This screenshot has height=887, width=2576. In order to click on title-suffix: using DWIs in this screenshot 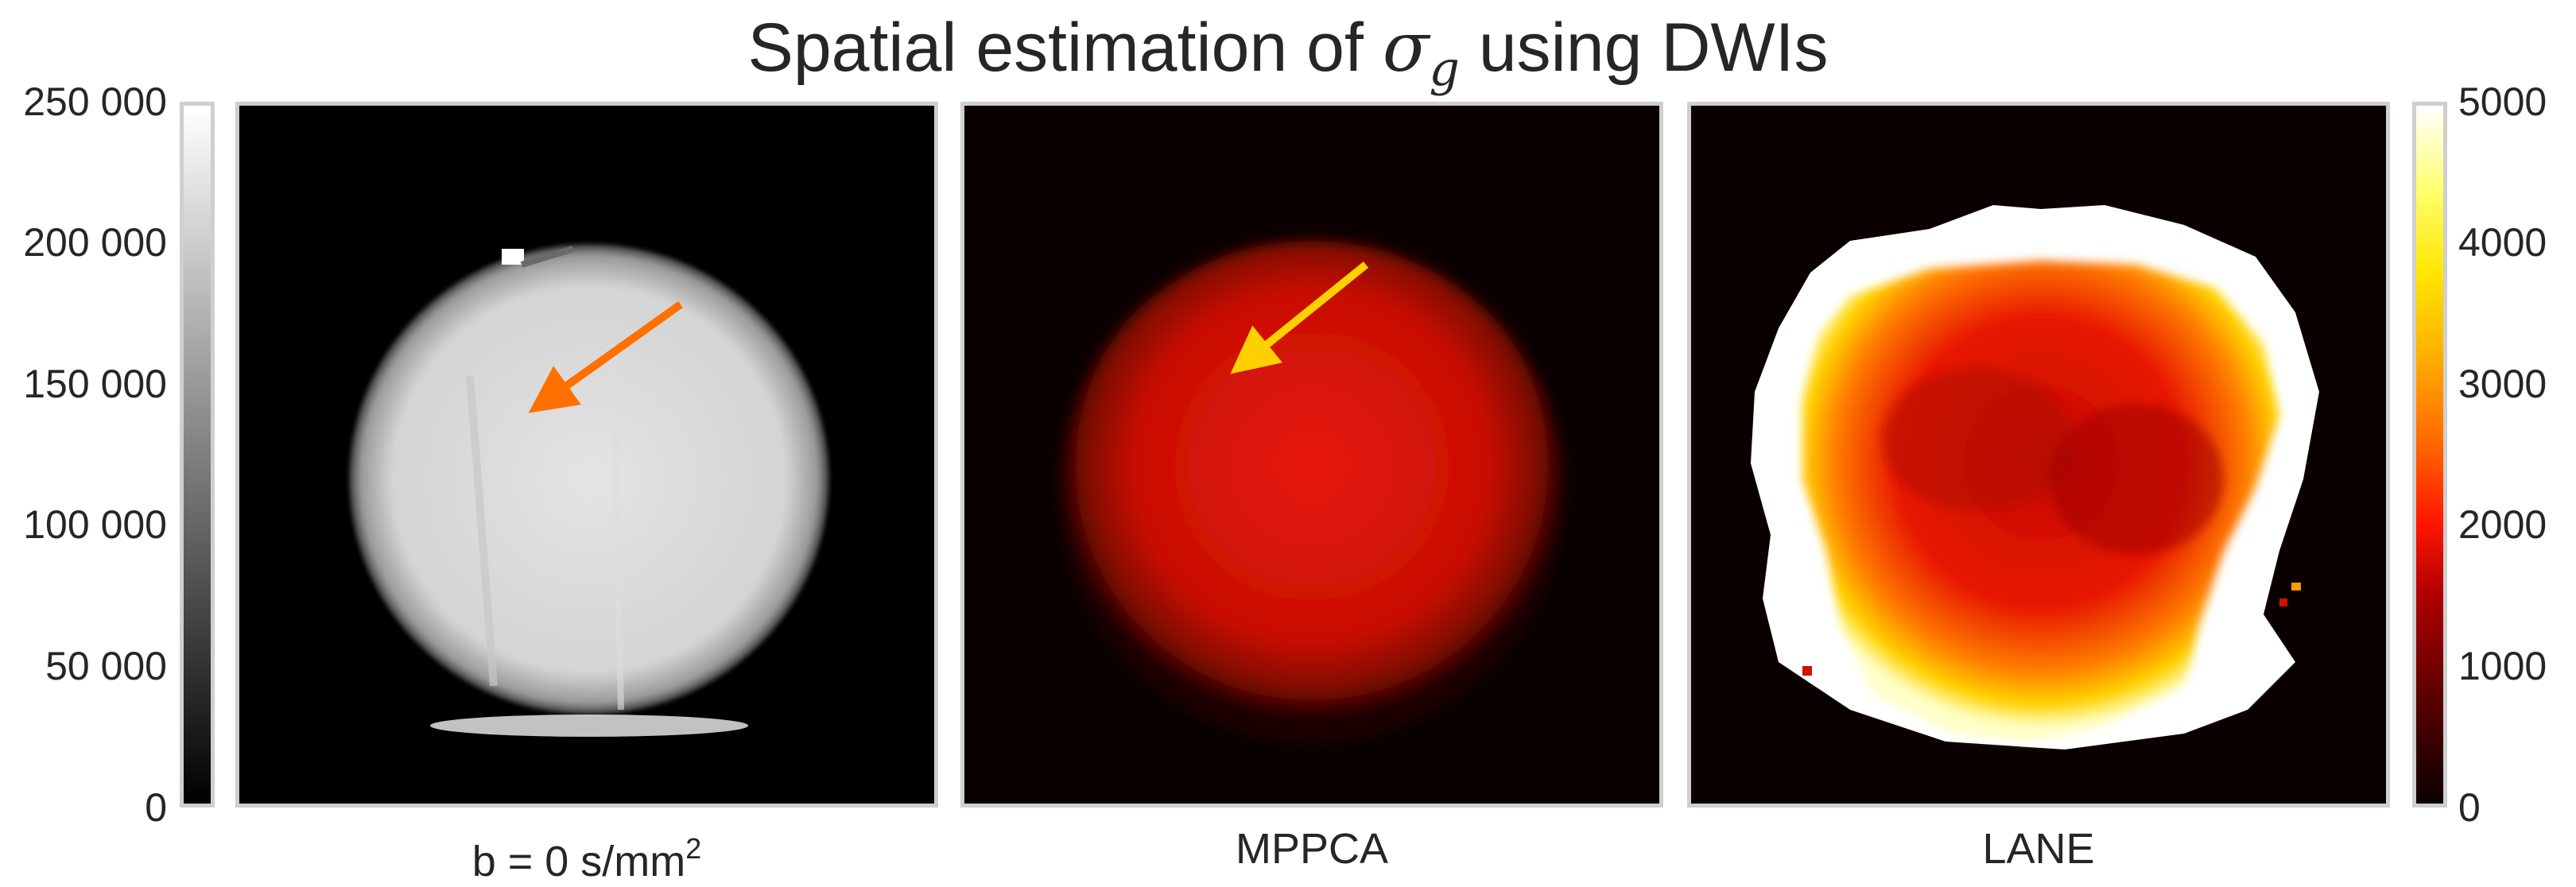, I will do `click(1644, 48)`.